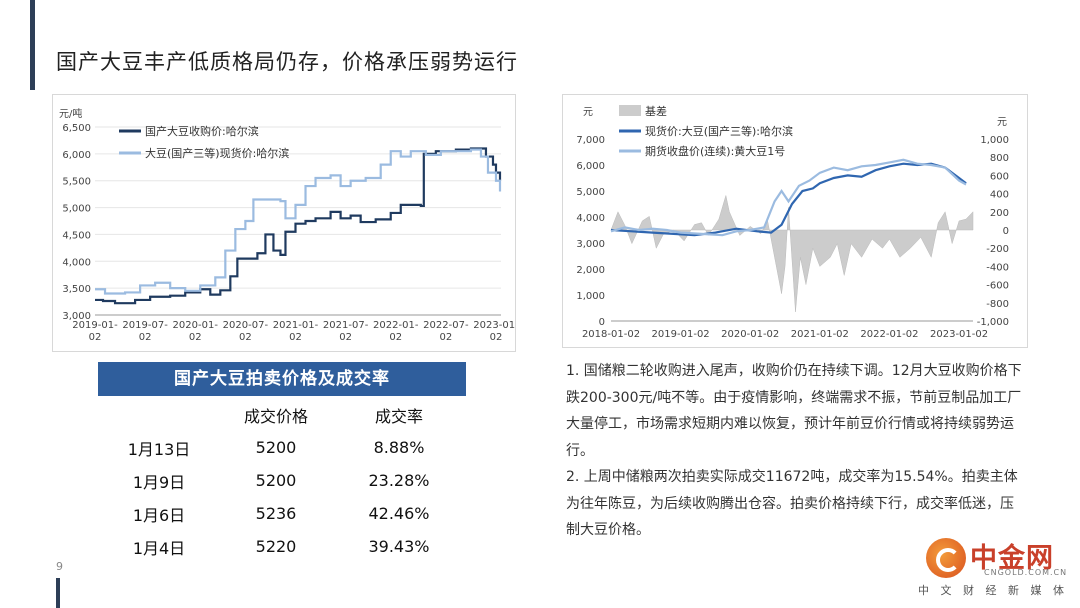 The width and height of the screenshot is (1080, 608). I want to click on x-tick-label: 2022-01-, so click(396, 325).